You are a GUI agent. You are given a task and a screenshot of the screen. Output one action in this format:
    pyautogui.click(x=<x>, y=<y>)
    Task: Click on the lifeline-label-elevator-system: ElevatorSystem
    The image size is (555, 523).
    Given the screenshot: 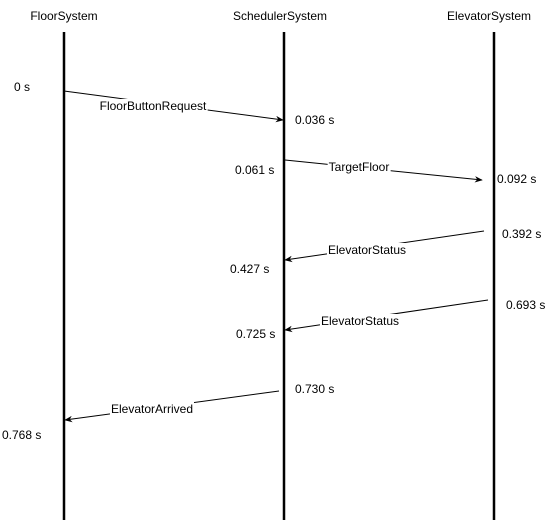 What is the action you would take?
    pyautogui.click(x=489, y=16)
    